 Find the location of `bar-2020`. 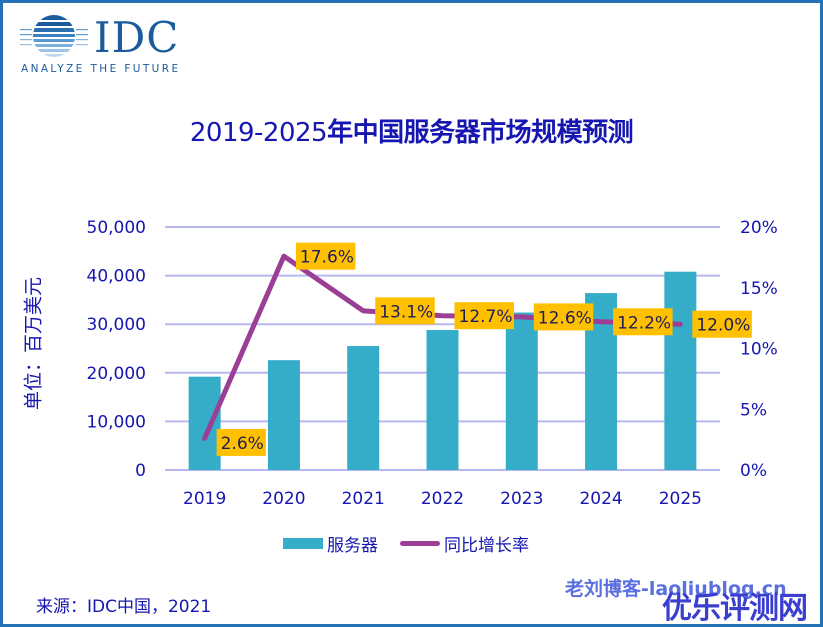

bar-2020 is located at coordinates (283, 415).